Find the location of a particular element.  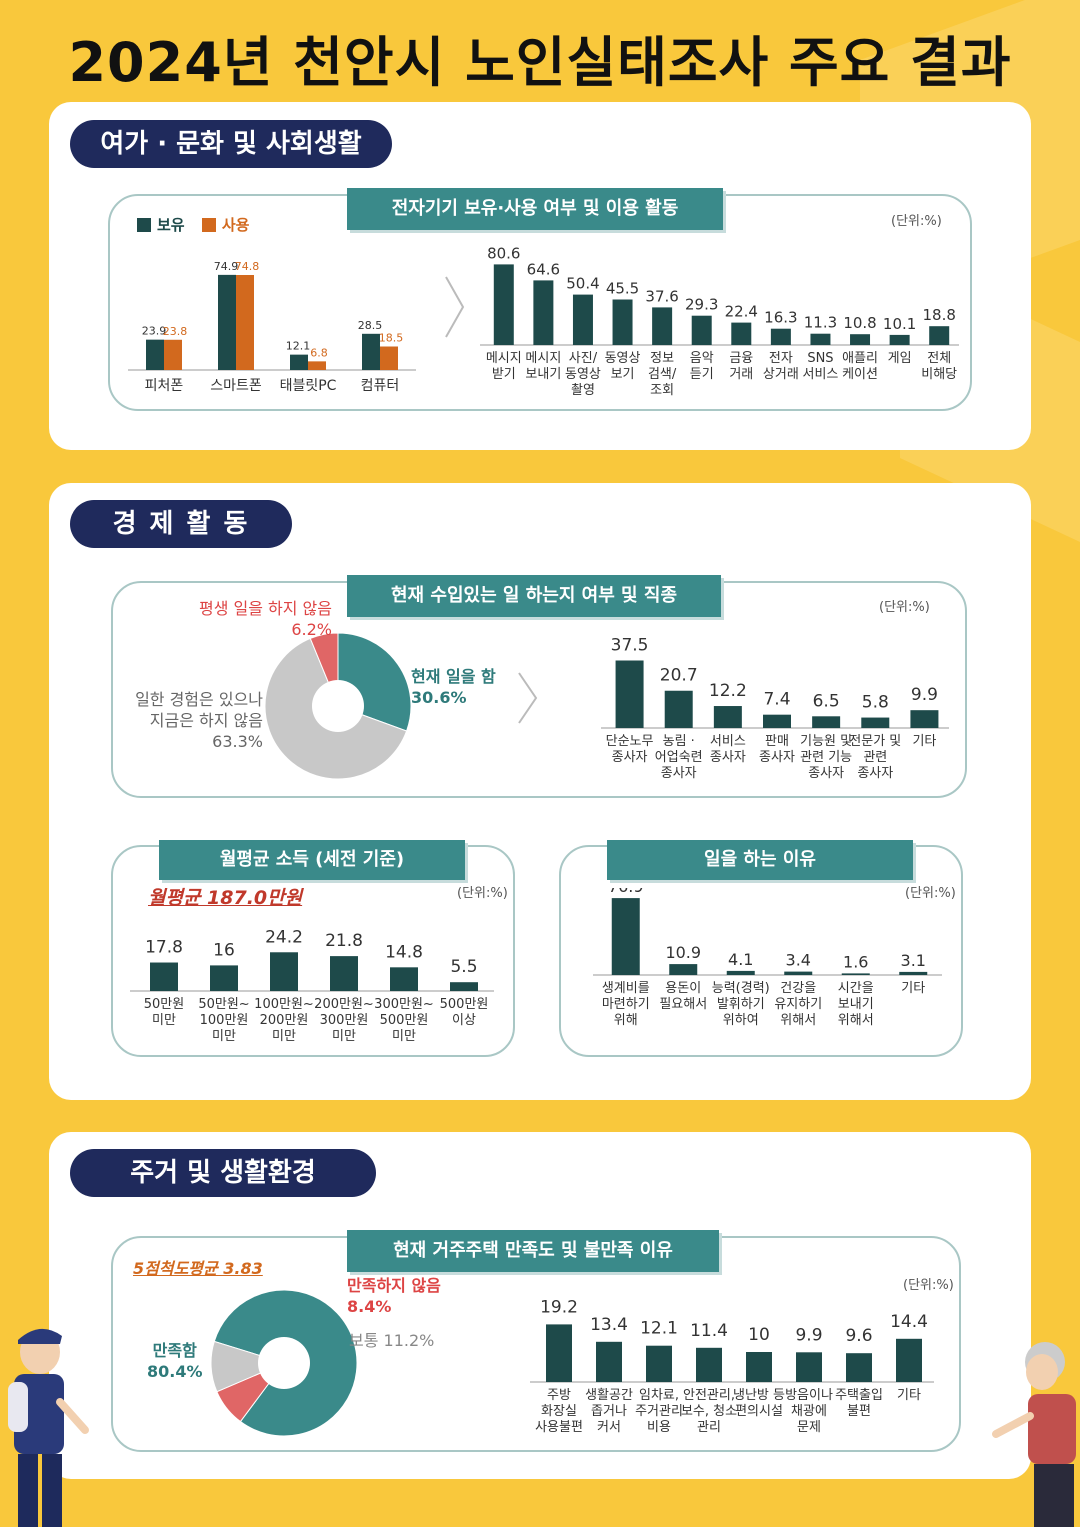

tick-label: 음악 is located at coordinates (702, 358).